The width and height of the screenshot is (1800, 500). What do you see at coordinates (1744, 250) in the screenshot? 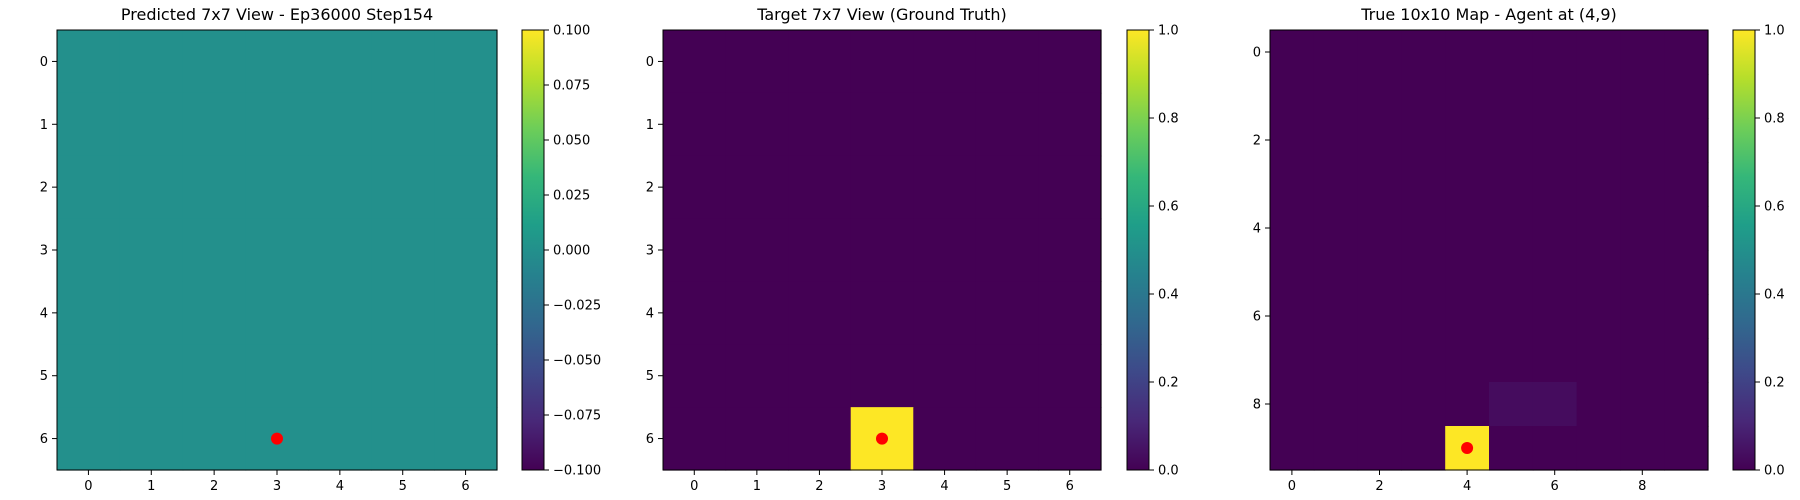
I see `colorbar` at bounding box center [1744, 250].